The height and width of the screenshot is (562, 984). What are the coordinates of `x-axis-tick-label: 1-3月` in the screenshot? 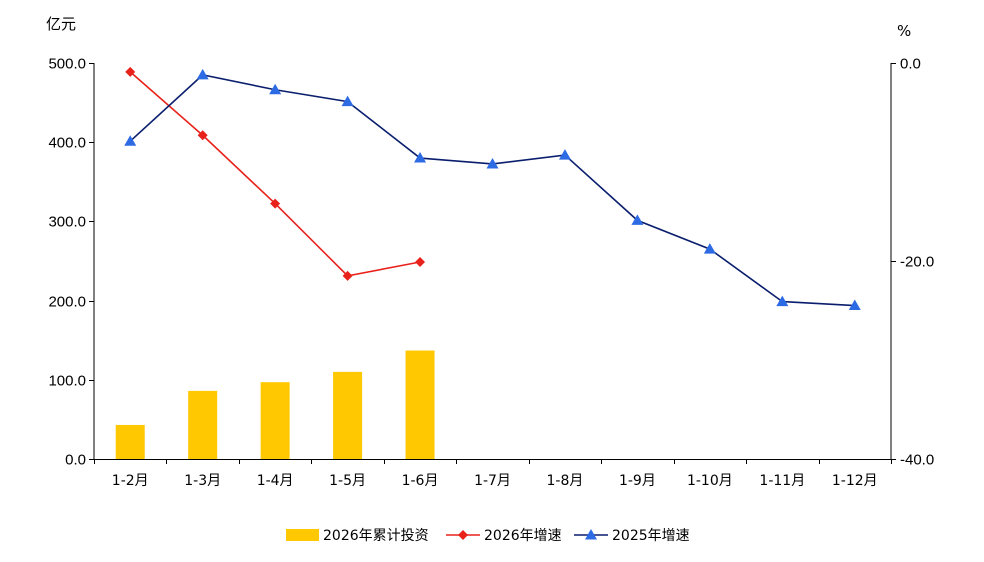 It's located at (202, 481).